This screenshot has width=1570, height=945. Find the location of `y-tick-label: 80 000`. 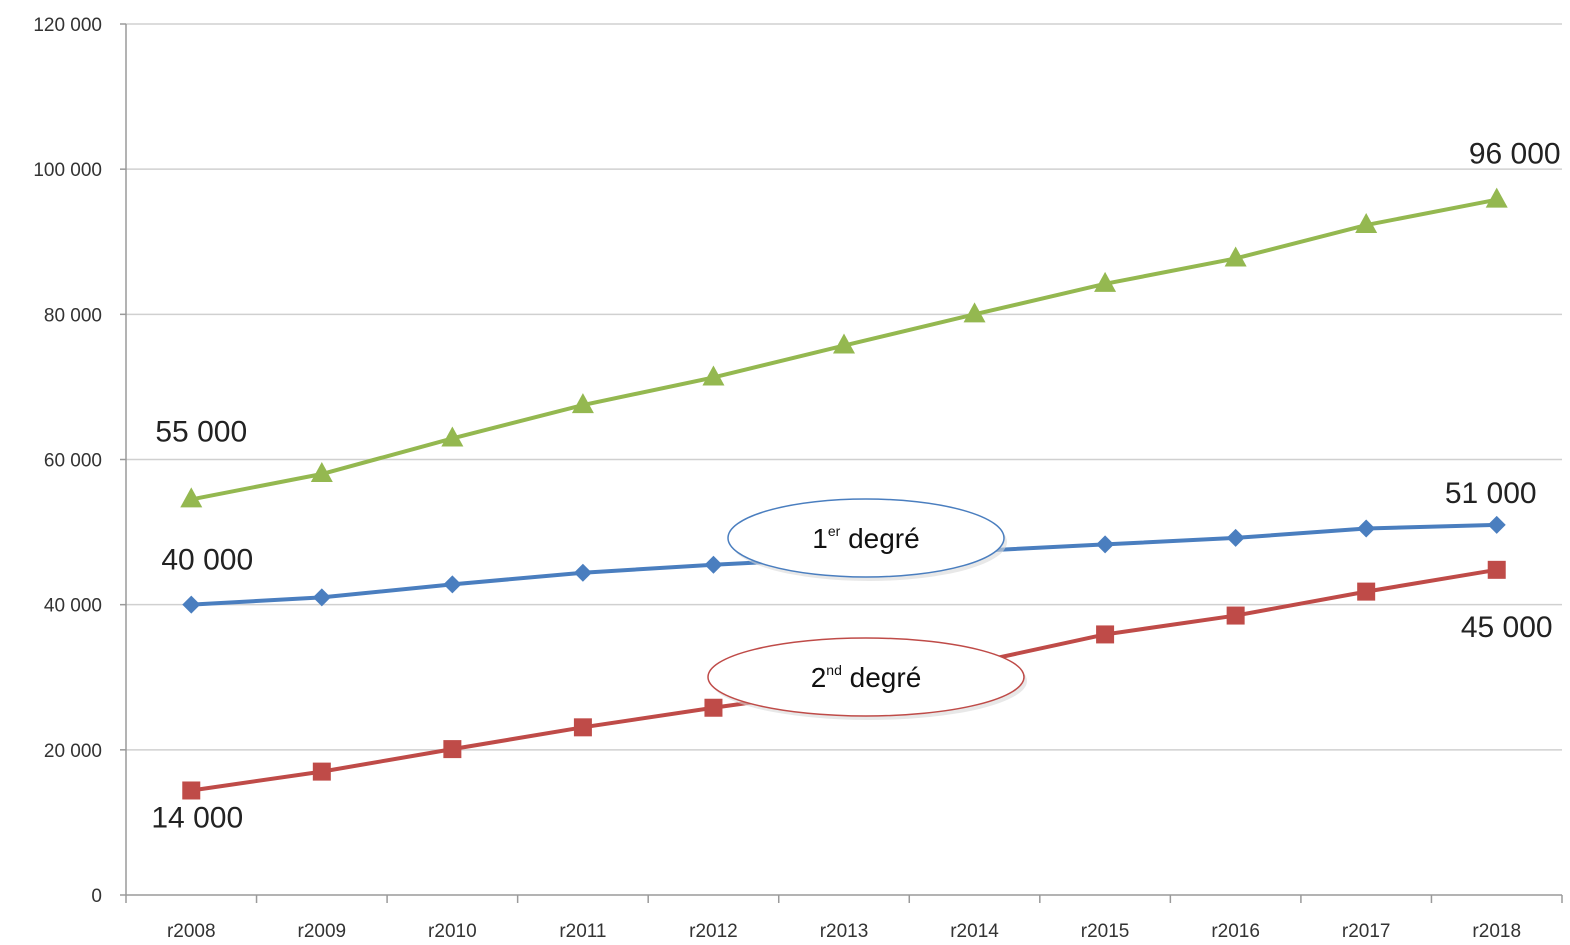

y-tick-label: 80 000 is located at coordinates (73, 315).